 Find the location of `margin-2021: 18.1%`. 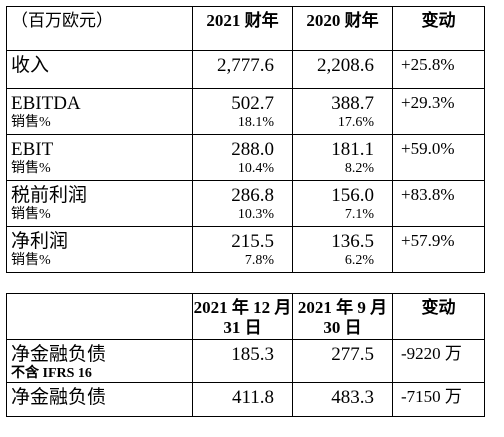

margin-2021: 18.1% is located at coordinates (255, 122).